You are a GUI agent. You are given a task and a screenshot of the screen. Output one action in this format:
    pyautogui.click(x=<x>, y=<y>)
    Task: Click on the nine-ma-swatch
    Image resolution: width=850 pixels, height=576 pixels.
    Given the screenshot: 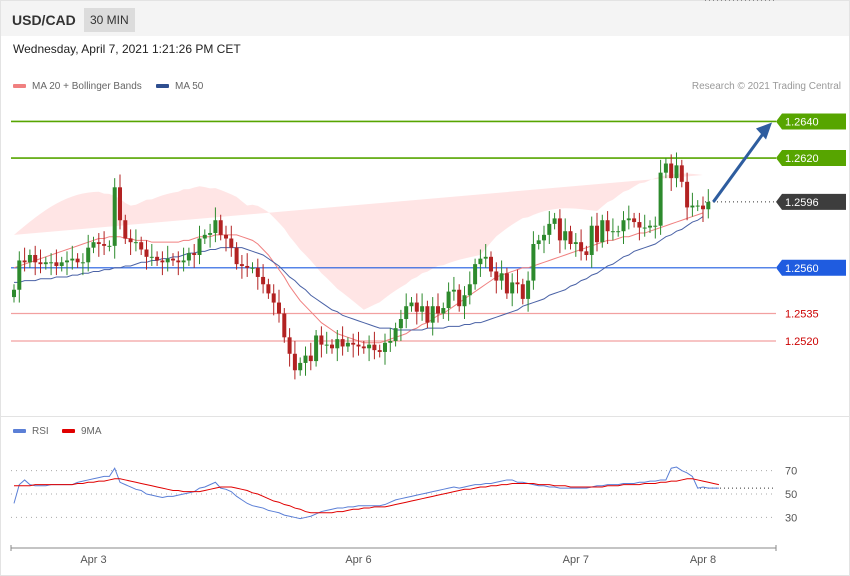 What is the action you would take?
    pyautogui.click(x=68, y=431)
    